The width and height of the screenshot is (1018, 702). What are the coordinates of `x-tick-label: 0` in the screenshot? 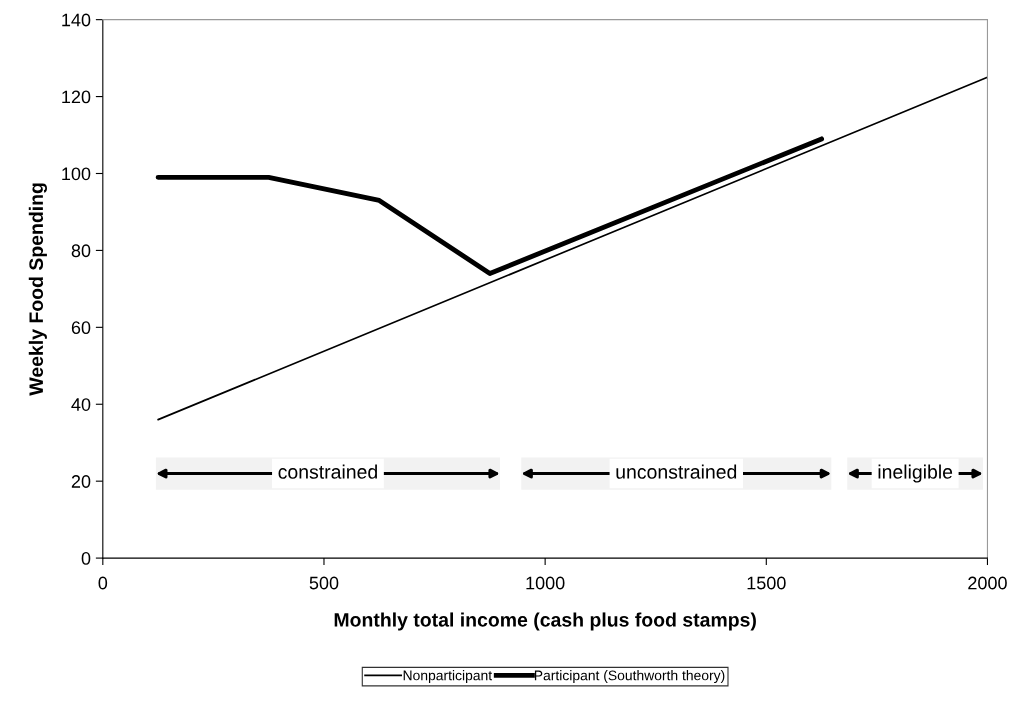 It's located at (103, 583).